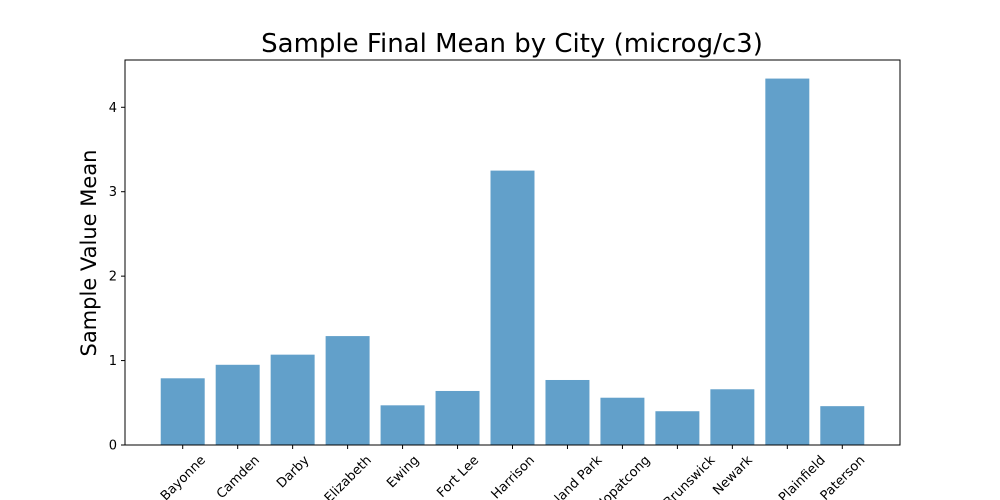 The width and height of the screenshot is (1000, 500). What do you see at coordinates (568, 476) in the screenshot?
I see `x-tick-label: Highland Park` at bounding box center [568, 476].